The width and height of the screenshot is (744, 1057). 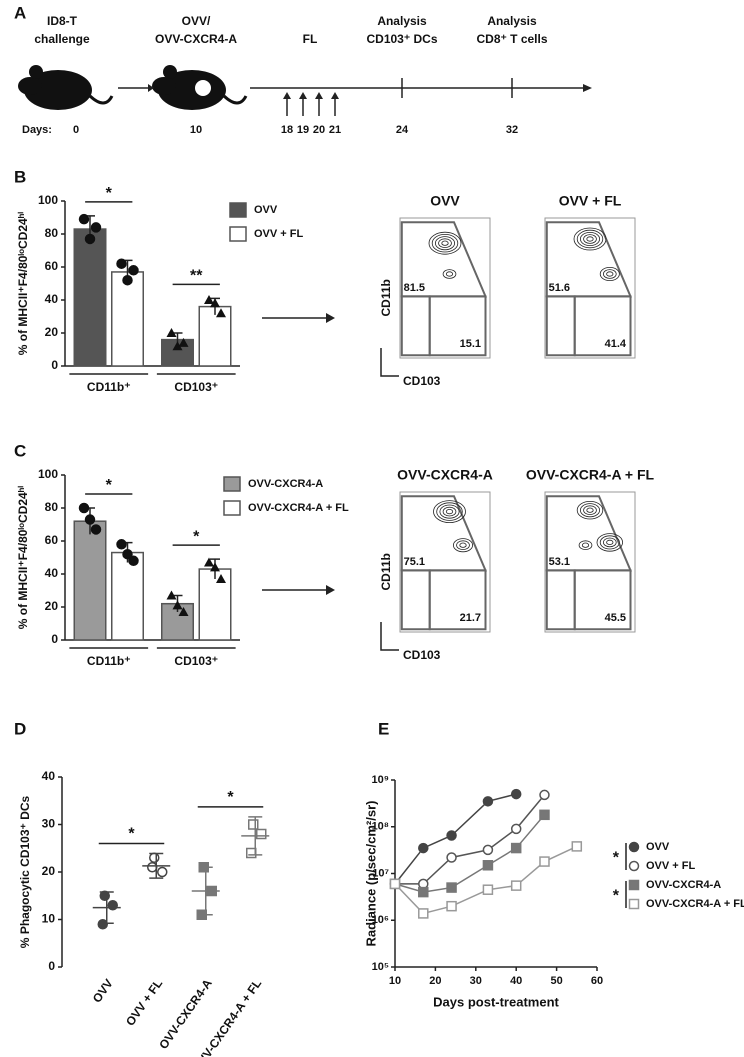 I want to click on timeline-label: challenge, so click(x=62, y=39).